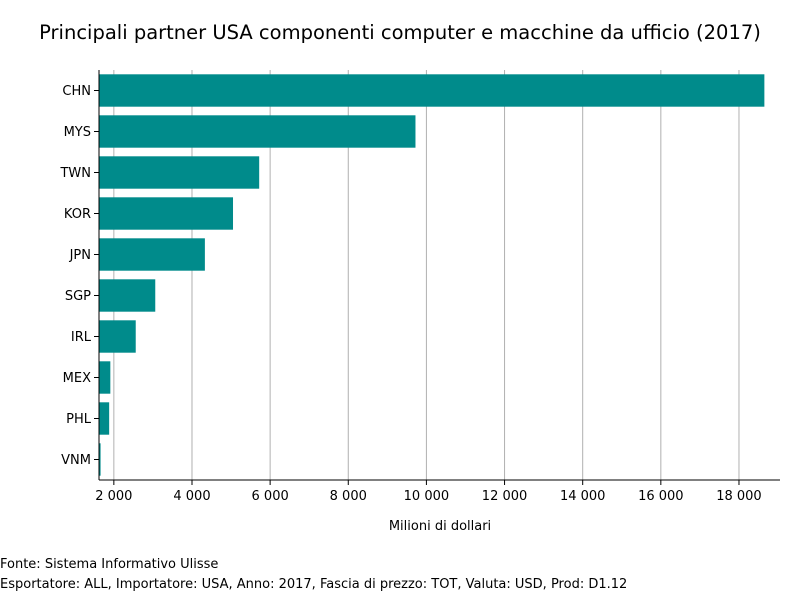  What do you see at coordinates (191, 496) in the screenshot?
I see `x-tick-label: 4 000` at bounding box center [191, 496].